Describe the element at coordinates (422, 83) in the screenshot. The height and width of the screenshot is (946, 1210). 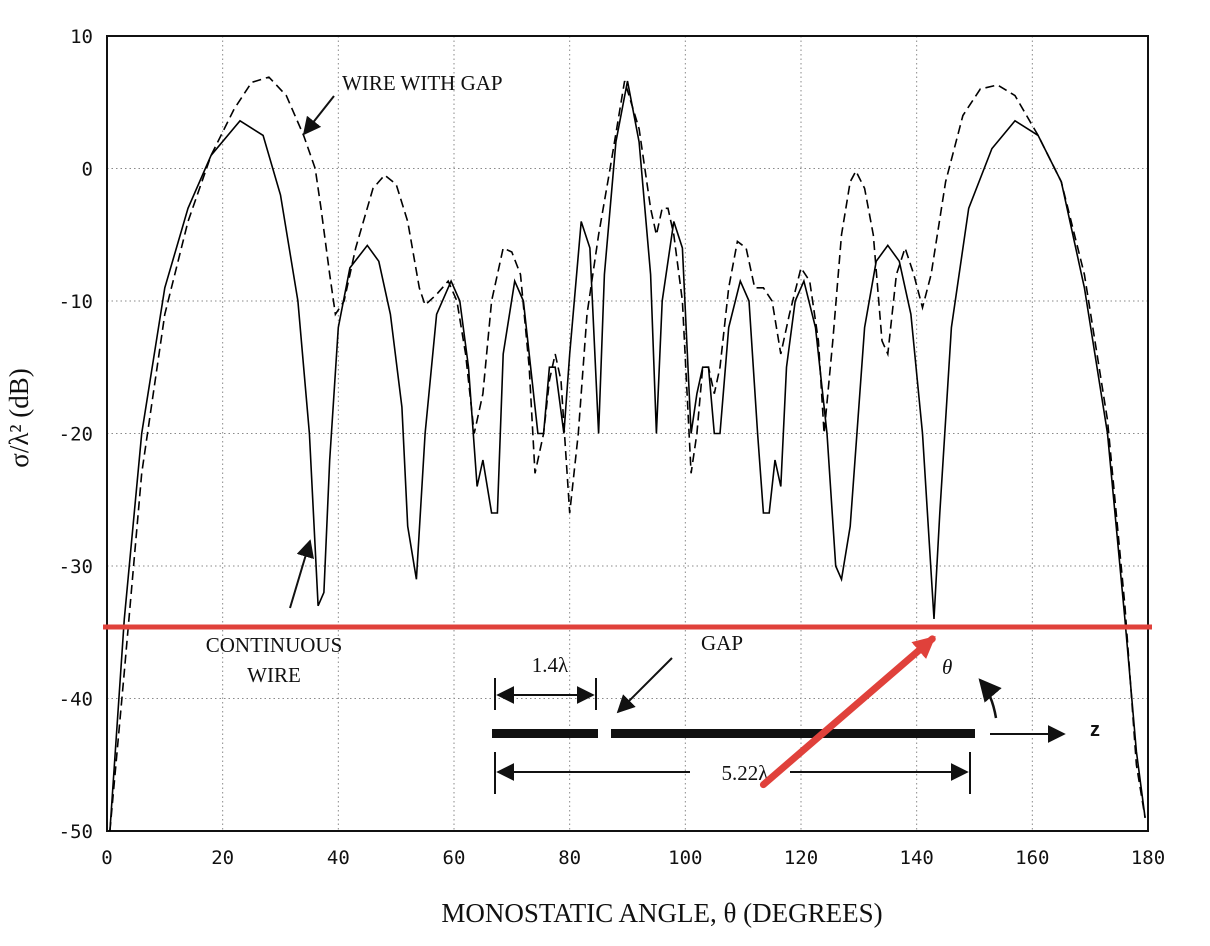
I see `annotation-wire-with-gap: WIRE WITH GAP` at that location.